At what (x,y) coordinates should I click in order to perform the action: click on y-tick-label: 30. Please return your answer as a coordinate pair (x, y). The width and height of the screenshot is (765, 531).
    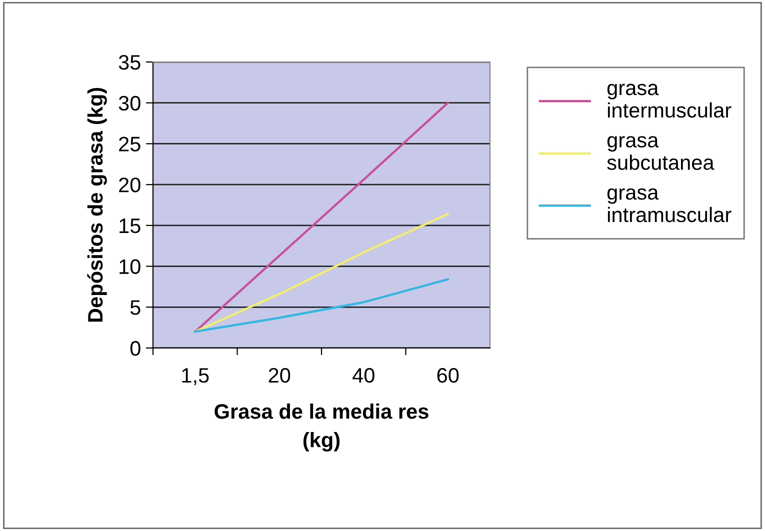
    Looking at the image, I should click on (129, 103).